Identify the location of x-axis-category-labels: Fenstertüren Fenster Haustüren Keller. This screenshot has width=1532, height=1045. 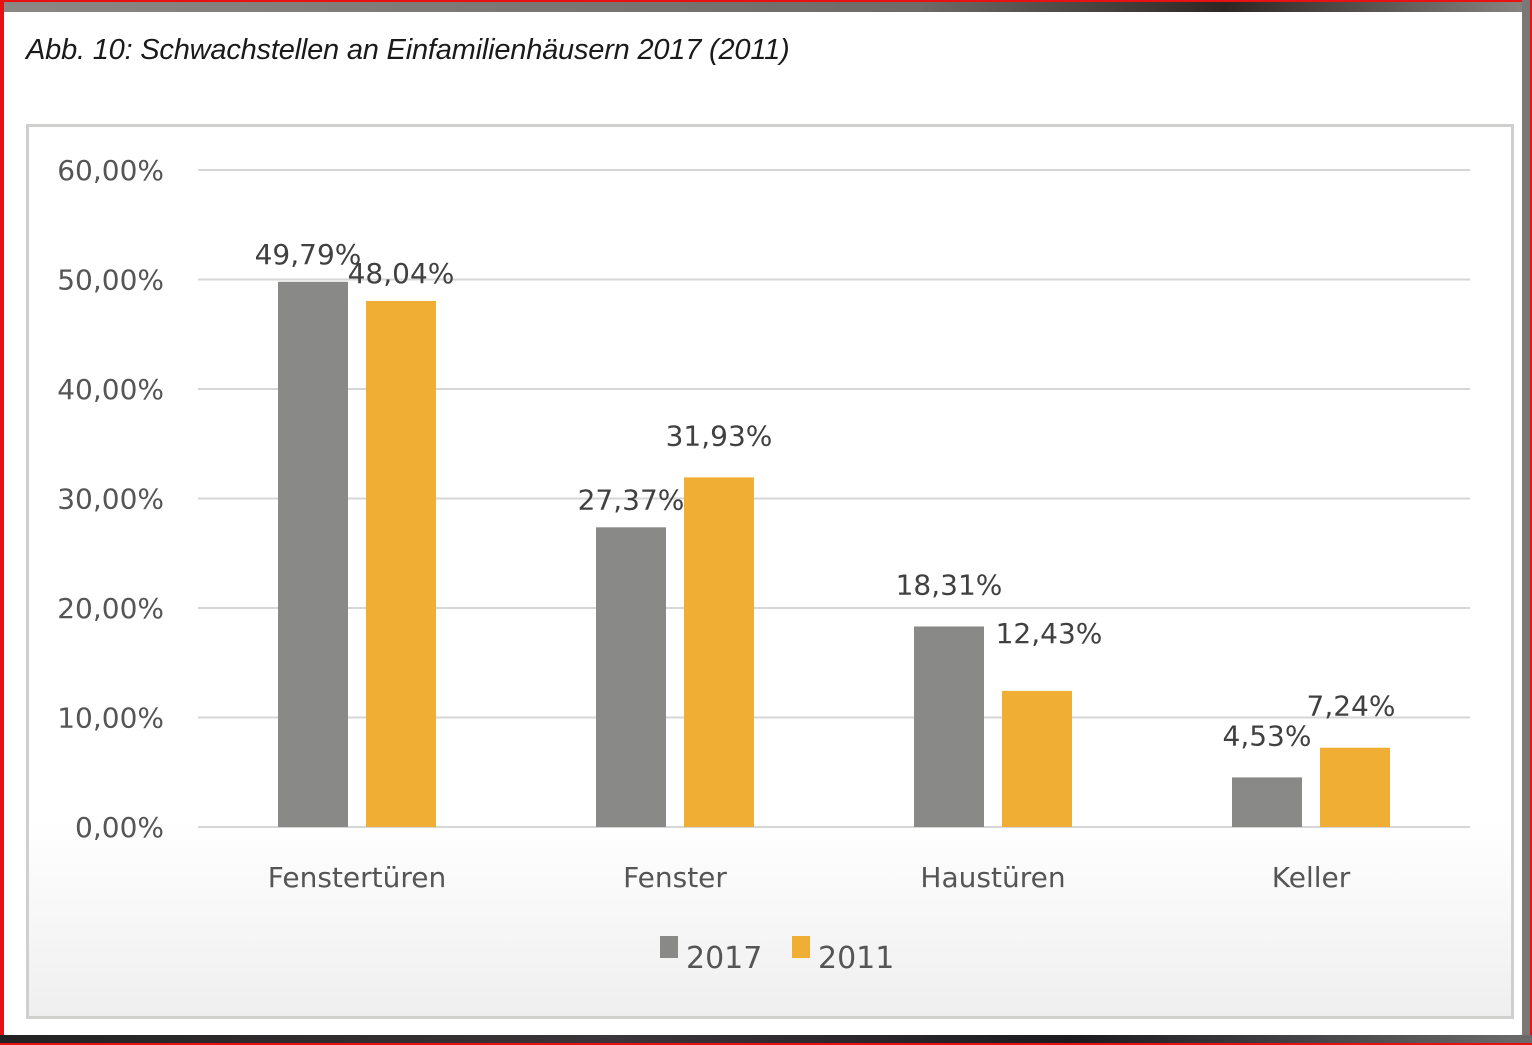
(809, 877).